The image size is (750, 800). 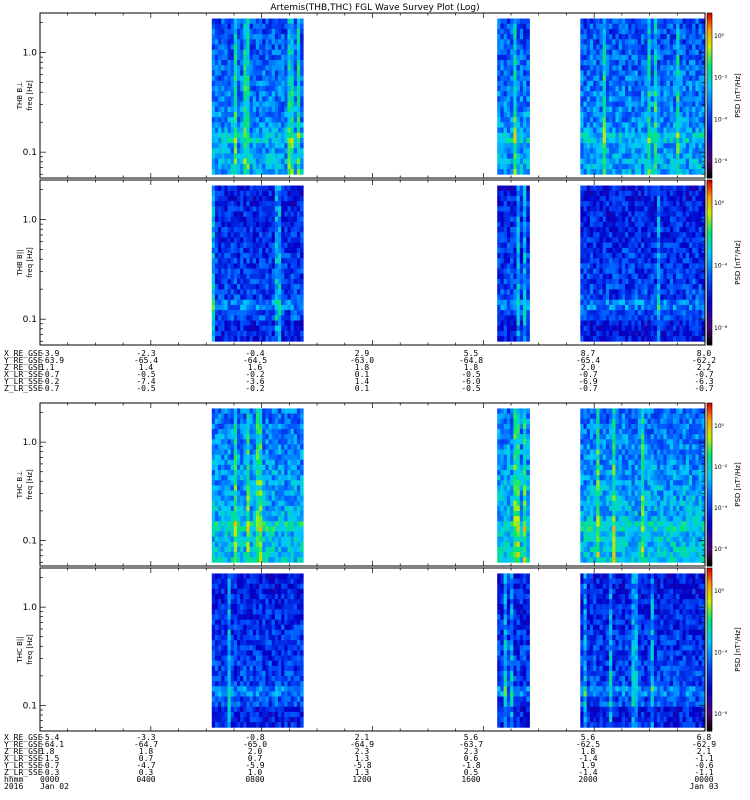 I want to click on ephem-value: 0400, so click(x=145, y=779).